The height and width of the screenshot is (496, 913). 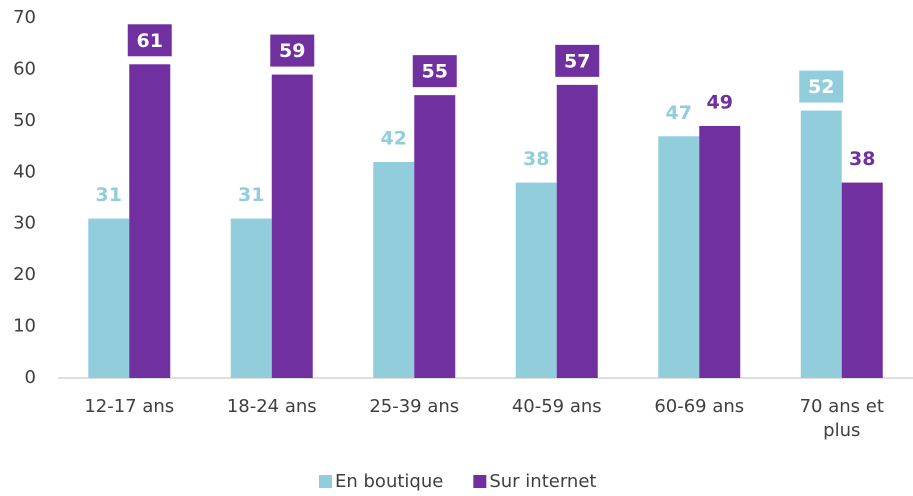 I want to click on y-tick-label: 20, so click(x=24, y=274).